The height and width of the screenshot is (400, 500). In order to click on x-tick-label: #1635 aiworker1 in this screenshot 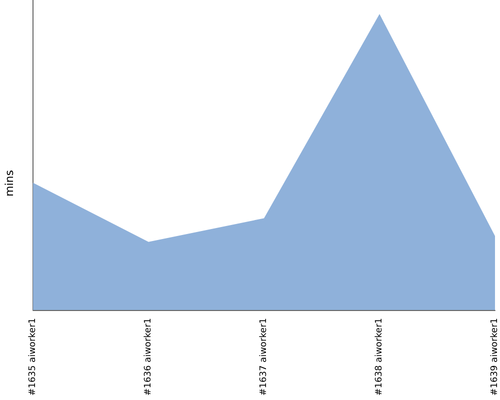, I will do `click(33, 357)`.